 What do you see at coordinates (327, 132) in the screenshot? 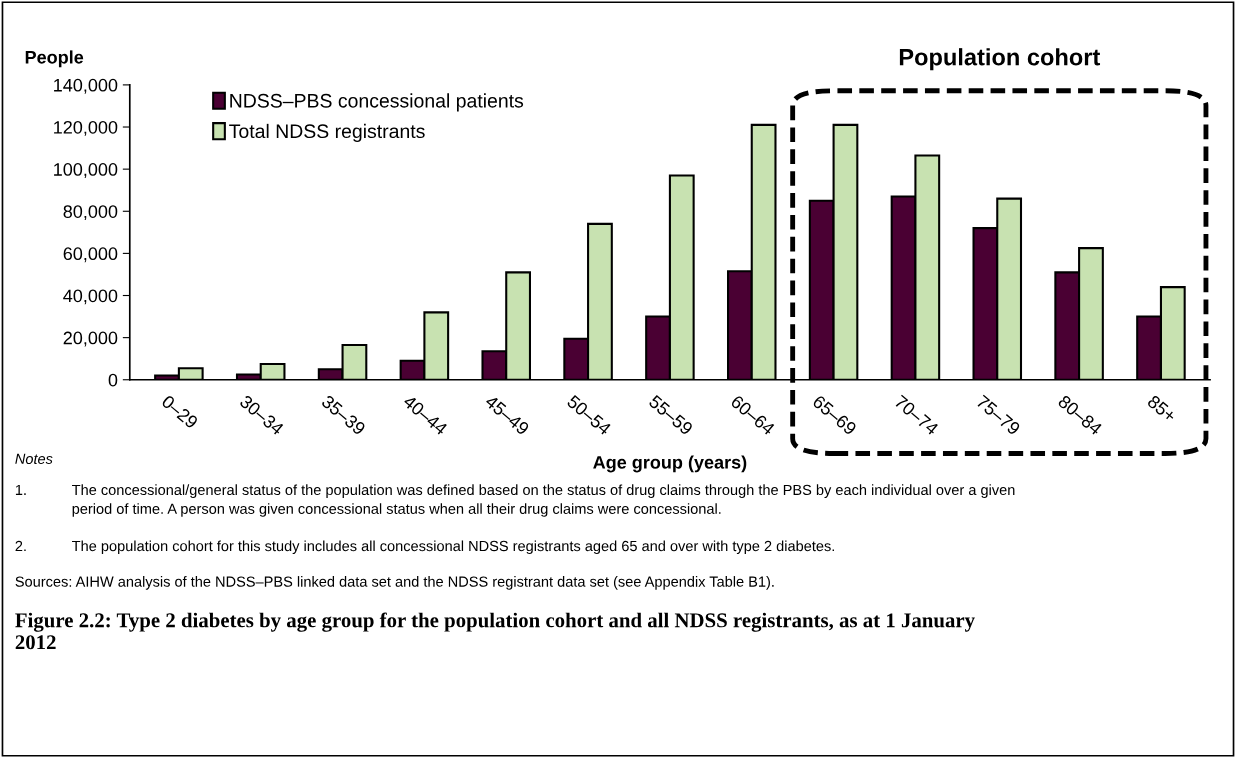
I see `legend-label: Total NDSS registrants` at bounding box center [327, 132].